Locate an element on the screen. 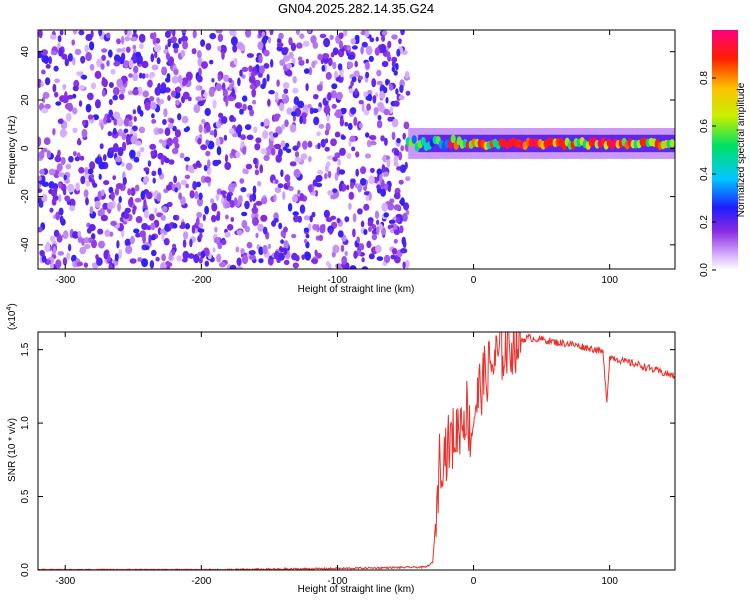  snr-y-label: SNR (10 * v/v) is located at coordinates (12, 450).